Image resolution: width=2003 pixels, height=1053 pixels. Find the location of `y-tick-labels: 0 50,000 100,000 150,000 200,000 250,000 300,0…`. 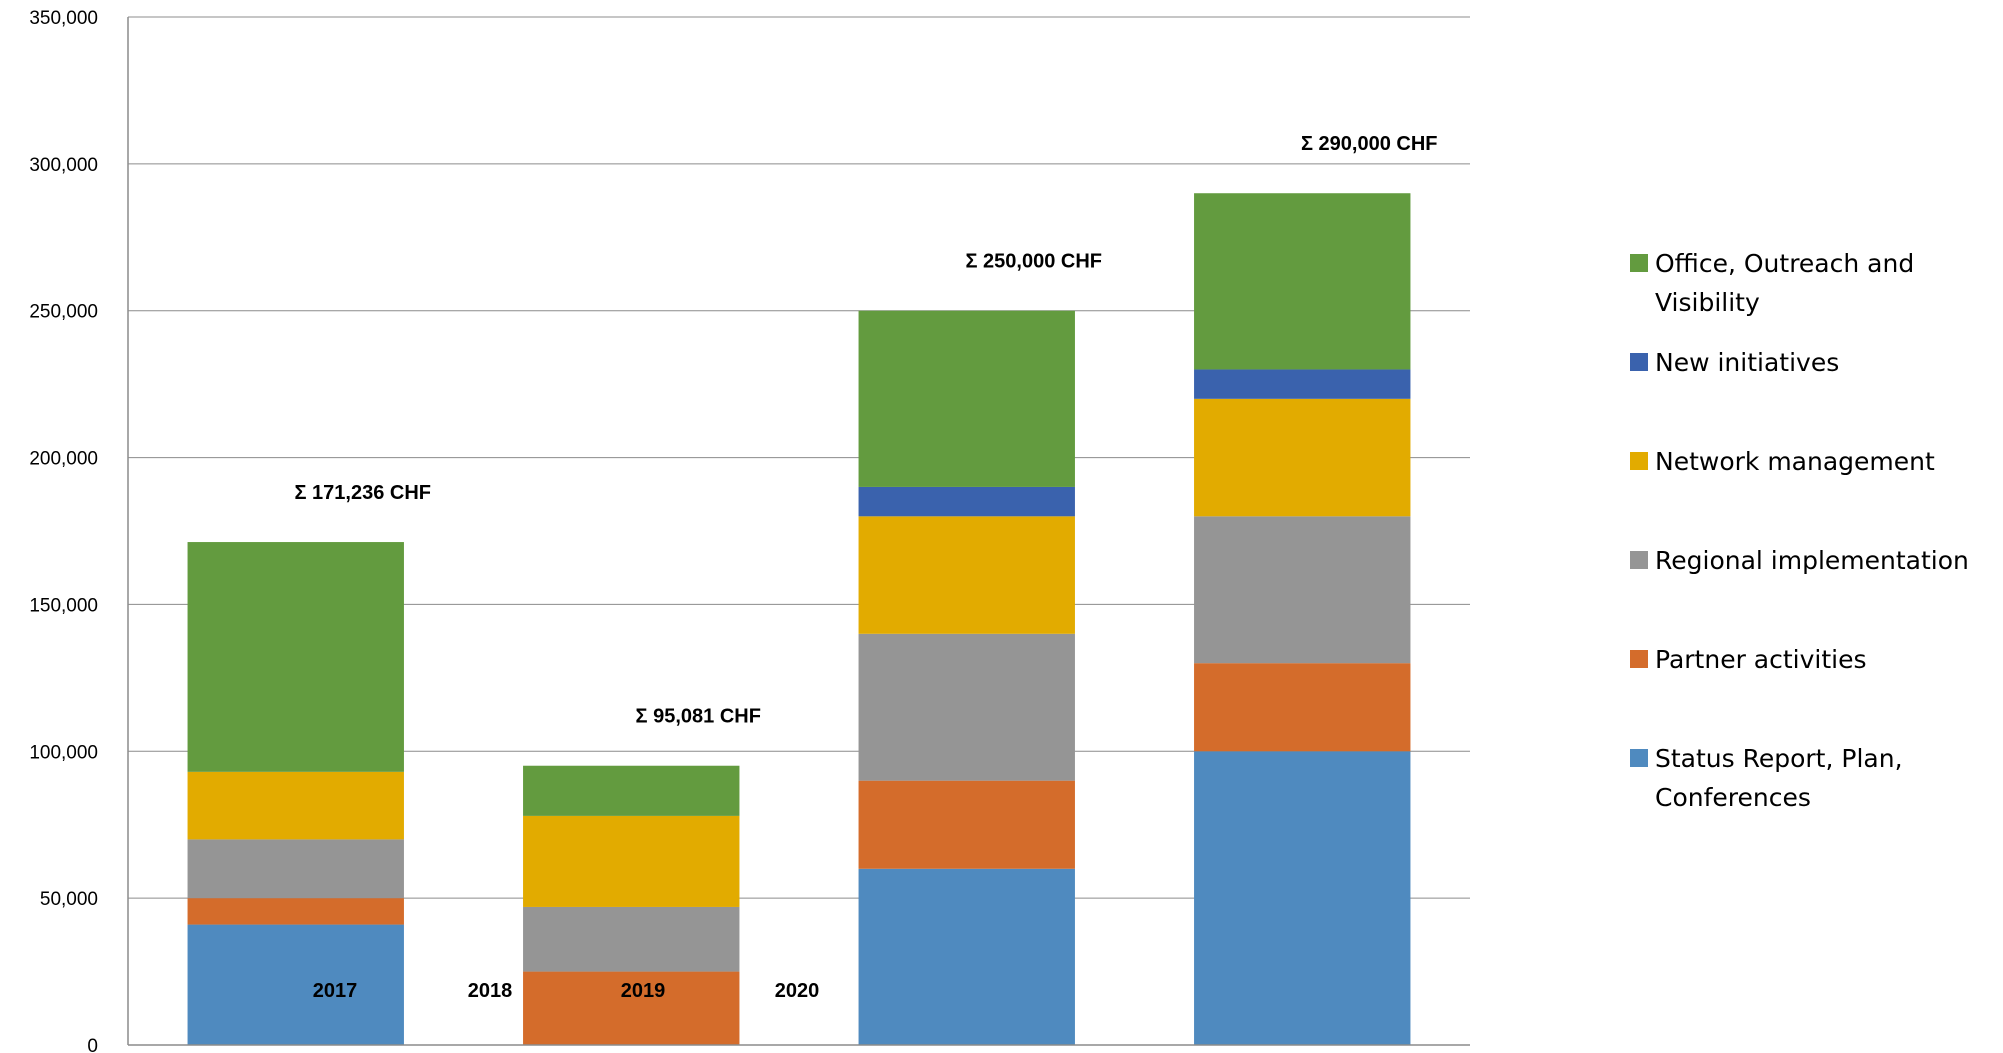

y-tick-labels: 0 50,000 100,000 150,000 200,000 250,000 300,0… is located at coordinates (63, 530).